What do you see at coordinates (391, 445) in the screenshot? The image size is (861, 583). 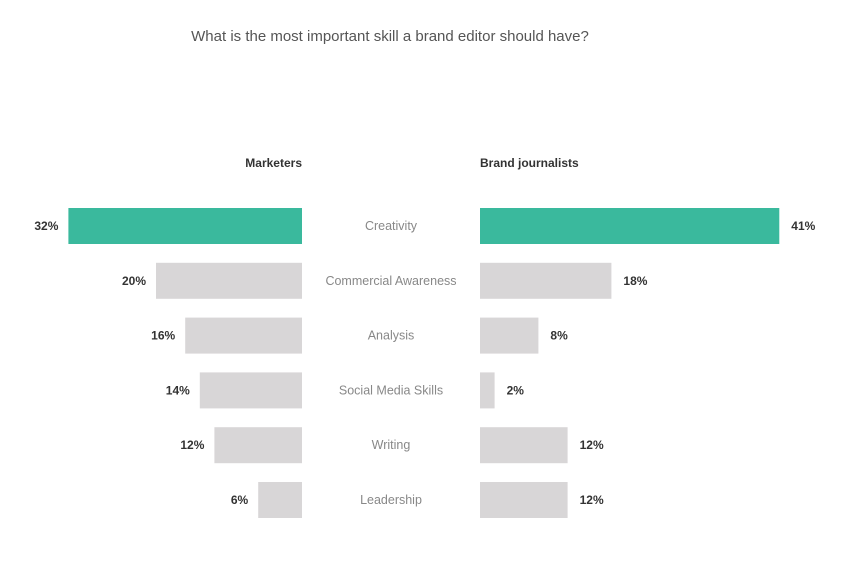 I see `category-label-4: Writing` at bounding box center [391, 445].